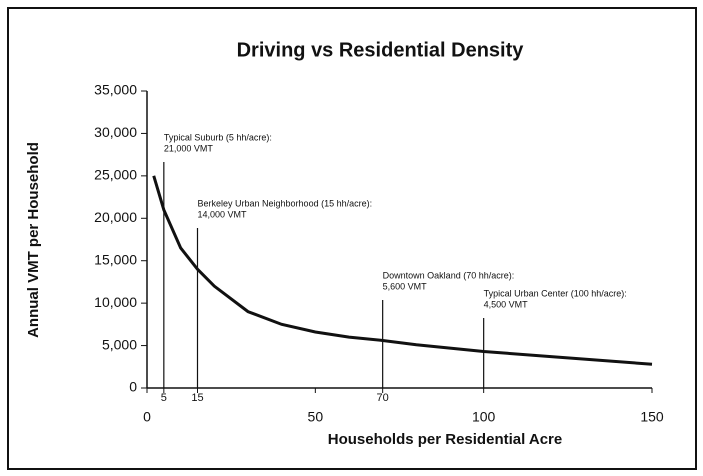  Describe the element at coordinates (449, 275) in the screenshot. I see `annotation-text: Downtown Oakland (70 hh/acre):` at that location.